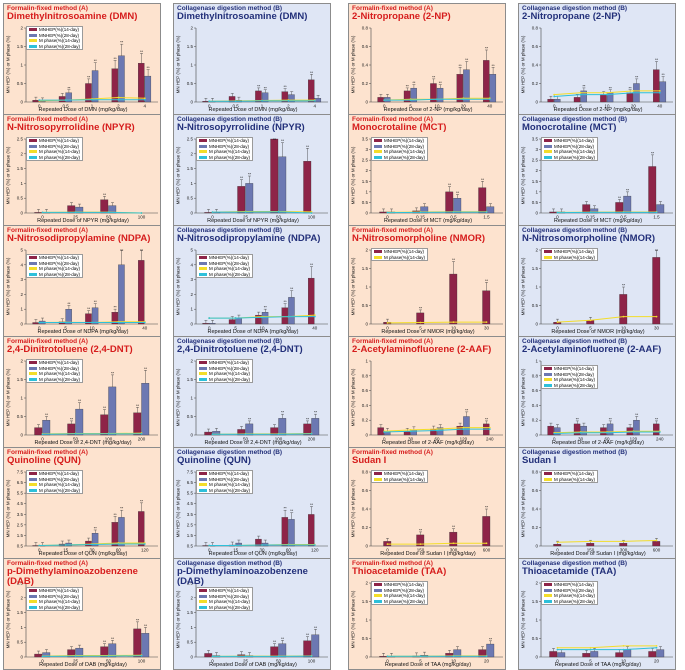 The image size is (685, 670). I want to click on x-axis-label: Repeated Dose of DMN (mg/kg/day), so click(252, 110).